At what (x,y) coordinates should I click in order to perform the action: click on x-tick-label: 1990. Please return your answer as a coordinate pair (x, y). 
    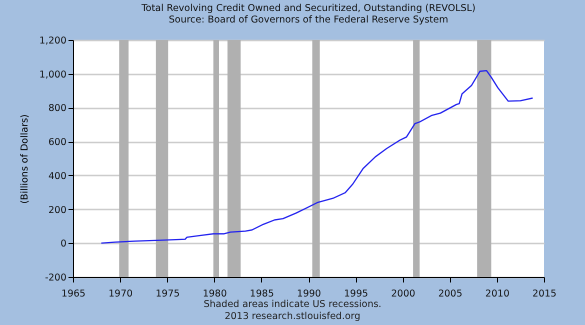
    Looking at the image, I should click on (309, 294).